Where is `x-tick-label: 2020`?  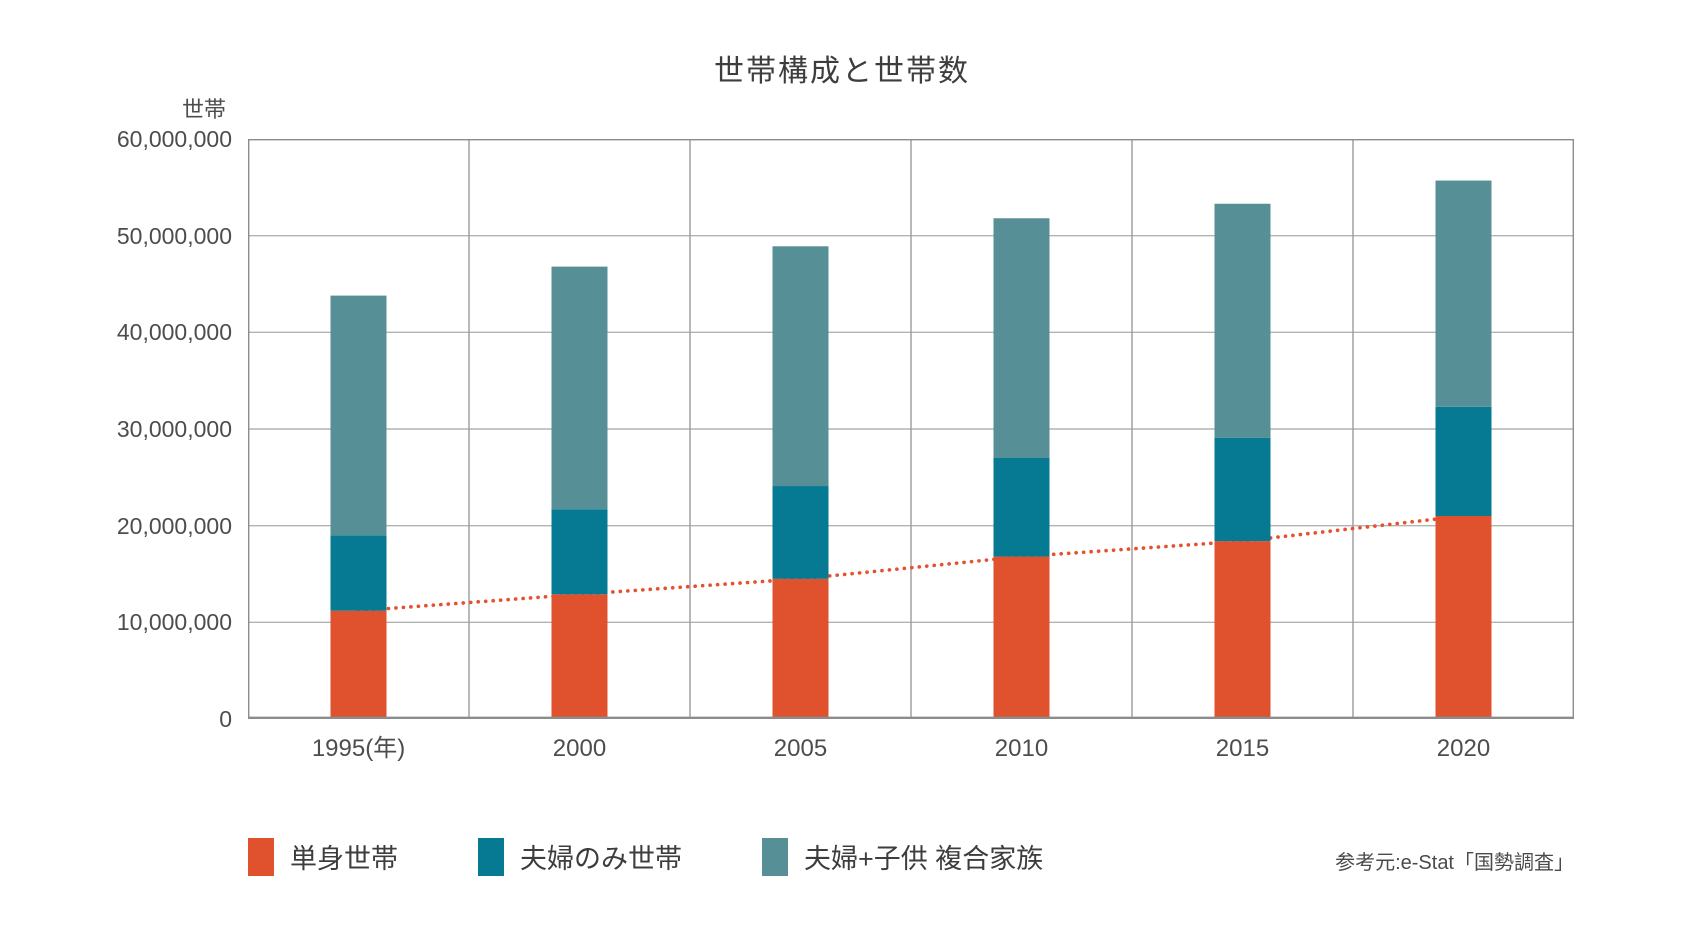
x-tick-label: 2020 is located at coordinates (1463, 748).